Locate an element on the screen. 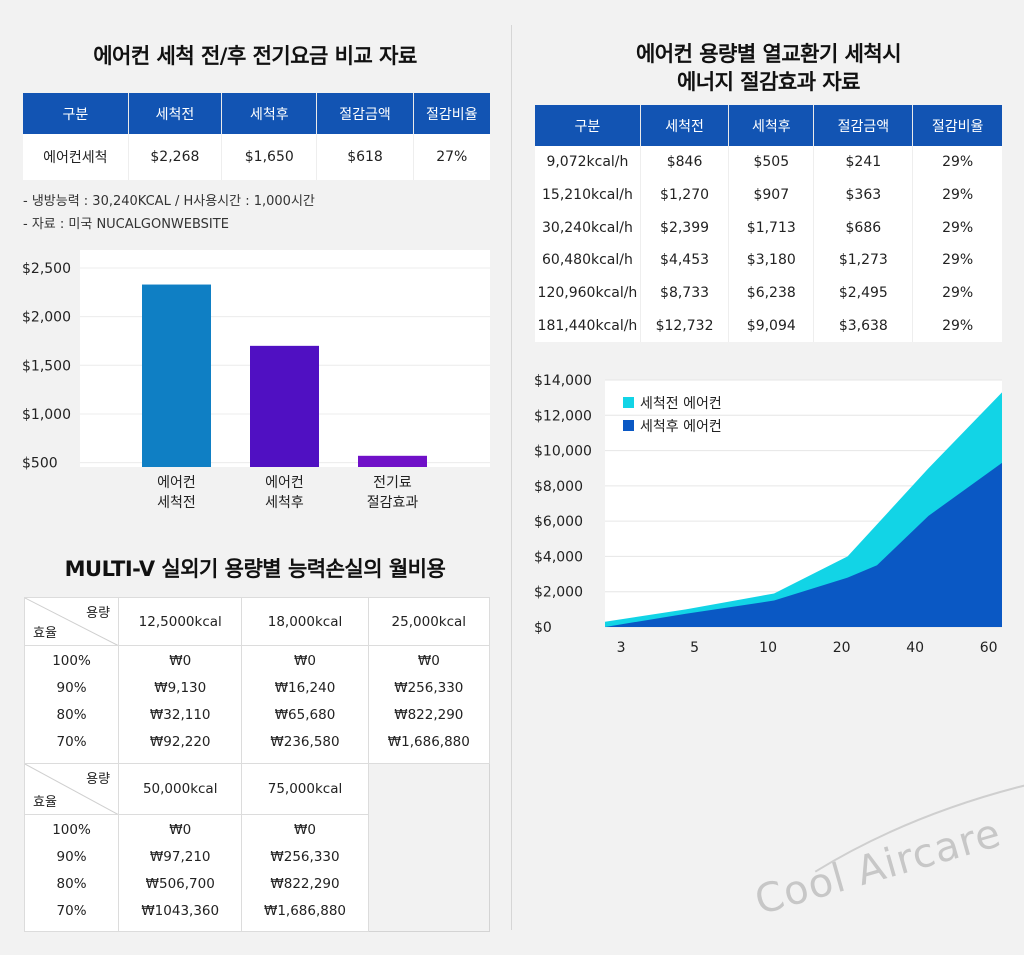 This screenshot has height=955, width=1024. table-row: 120,960kcal/h $8,733 $6,238 $2,495 29% is located at coordinates (768, 293).